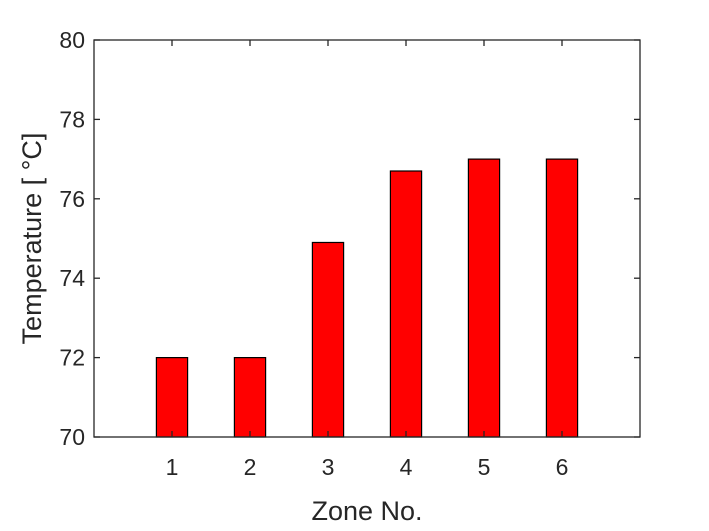 This screenshot has height=531, width=709. Describe the element at coordinates (328, 467) in the screenshot. I see `x-tick-label: 3` at that location.